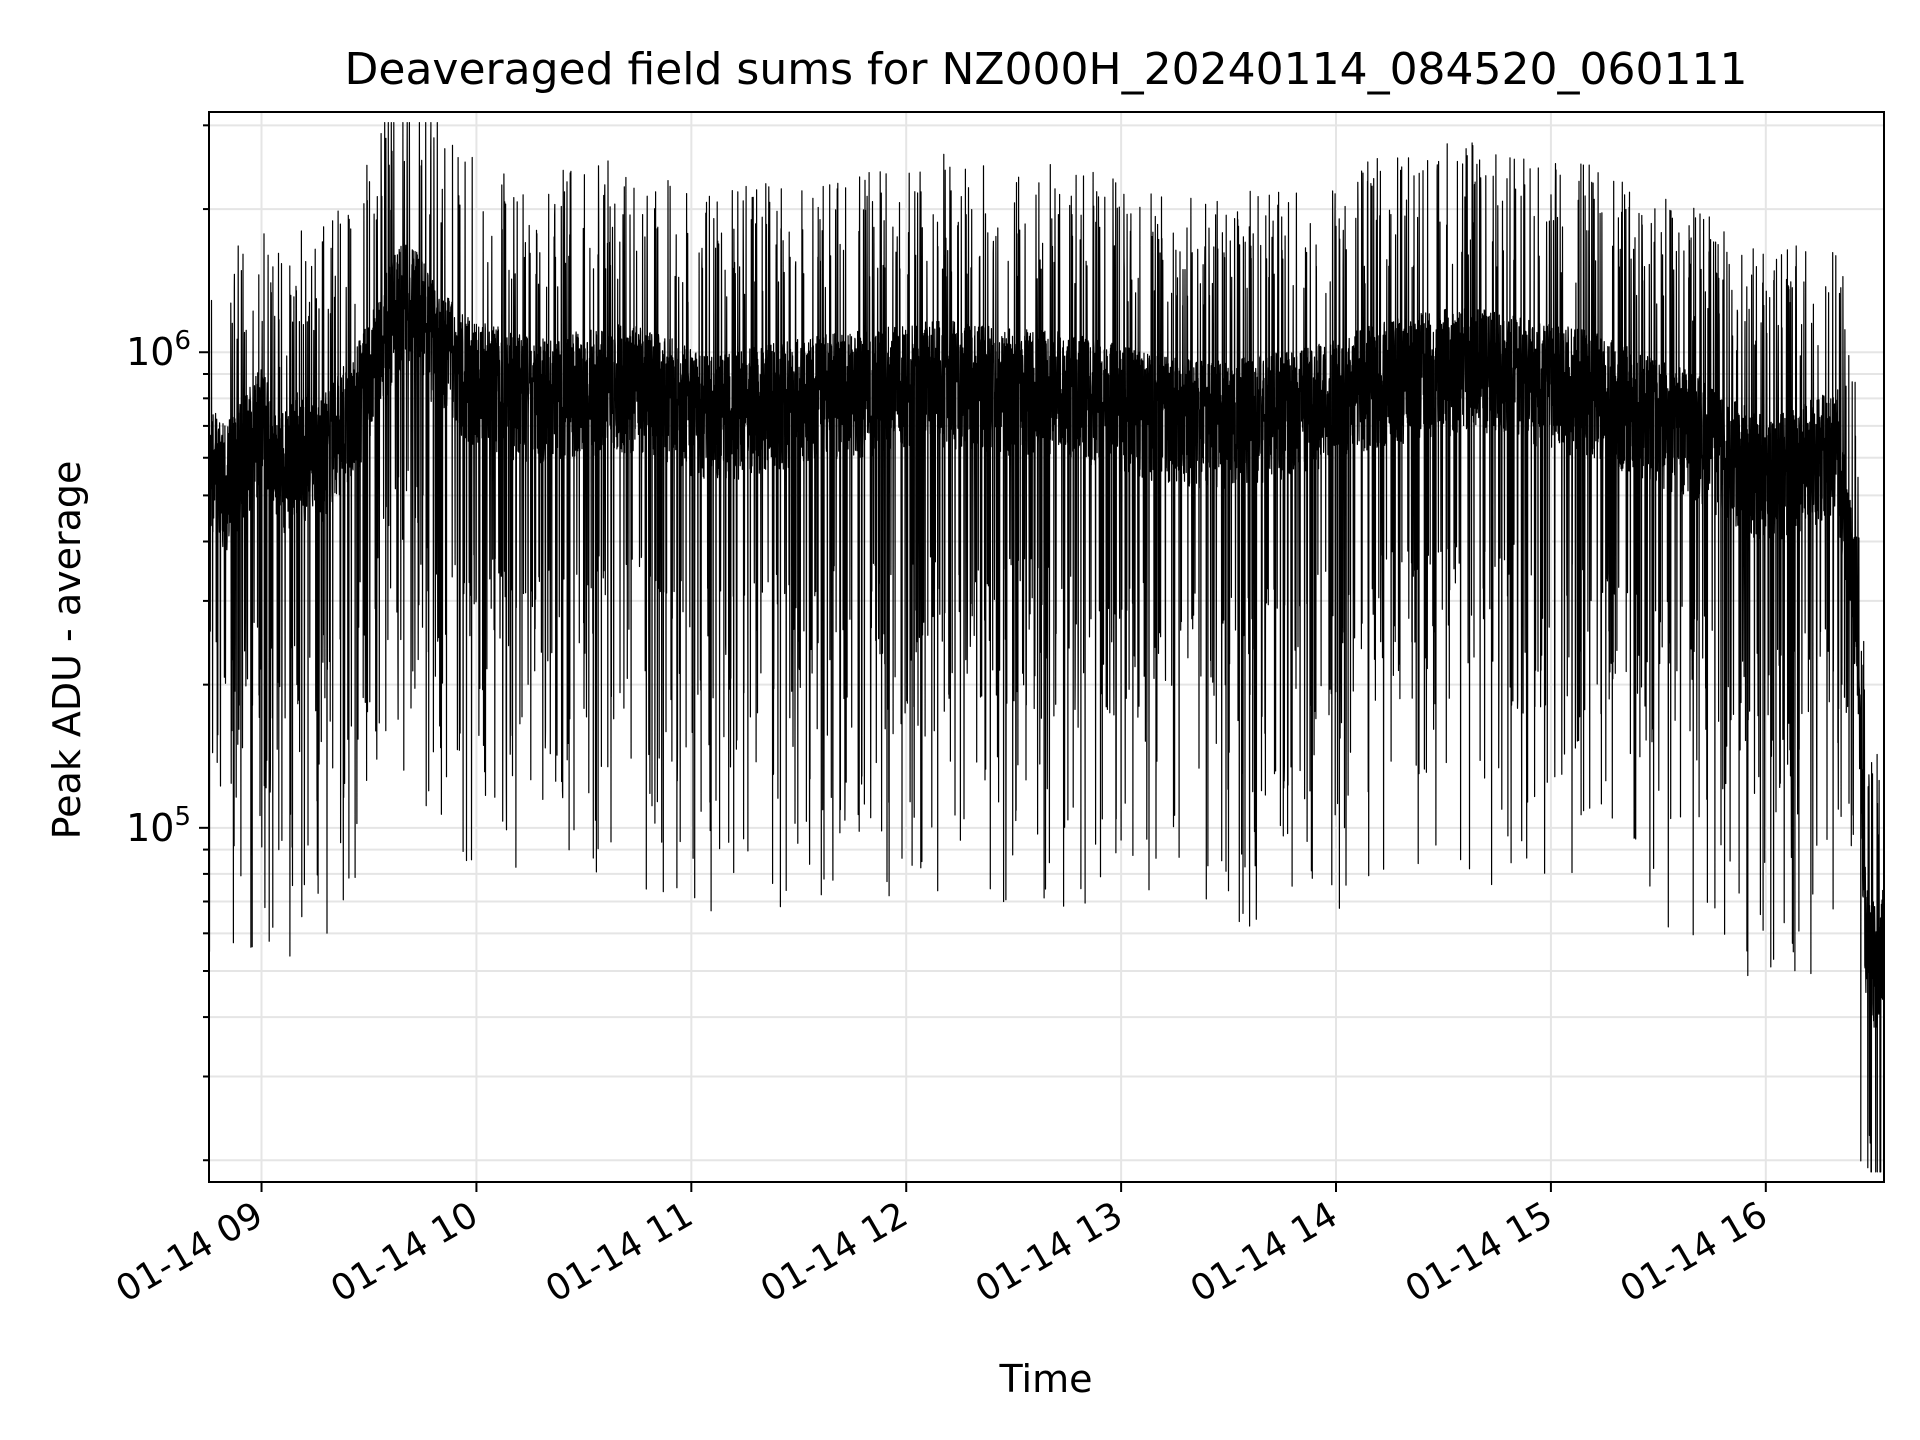 Image resolution: width=1920 pixels, height=1440 pixels. Describe the element at coordinates (67, 650) in the screenshot. I see `y-axis-label: Peak ADU - average` at that location.